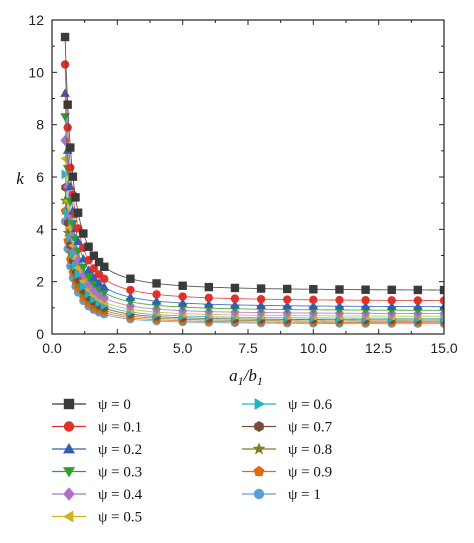 The width and height of the screenshot is (474, 543). What do you see at coordinates (114, 405) in the screenshot?
I see `legend-label: ψ = 0` at bounding box center [114, 405].